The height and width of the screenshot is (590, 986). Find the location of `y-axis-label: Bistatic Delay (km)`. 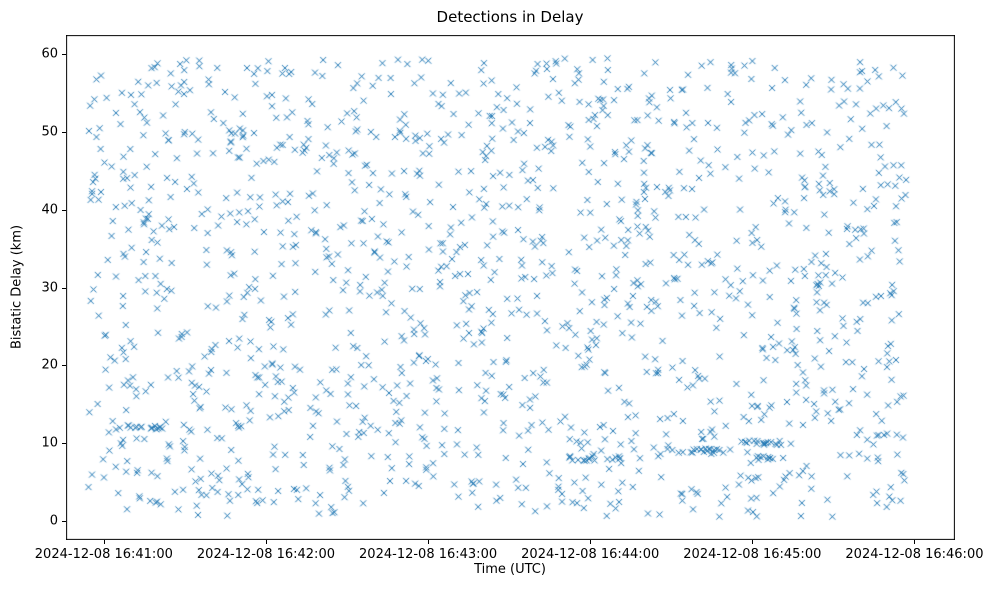

y-axis-label: Bistatic Delay (km) is located at coordinates (17, 287).